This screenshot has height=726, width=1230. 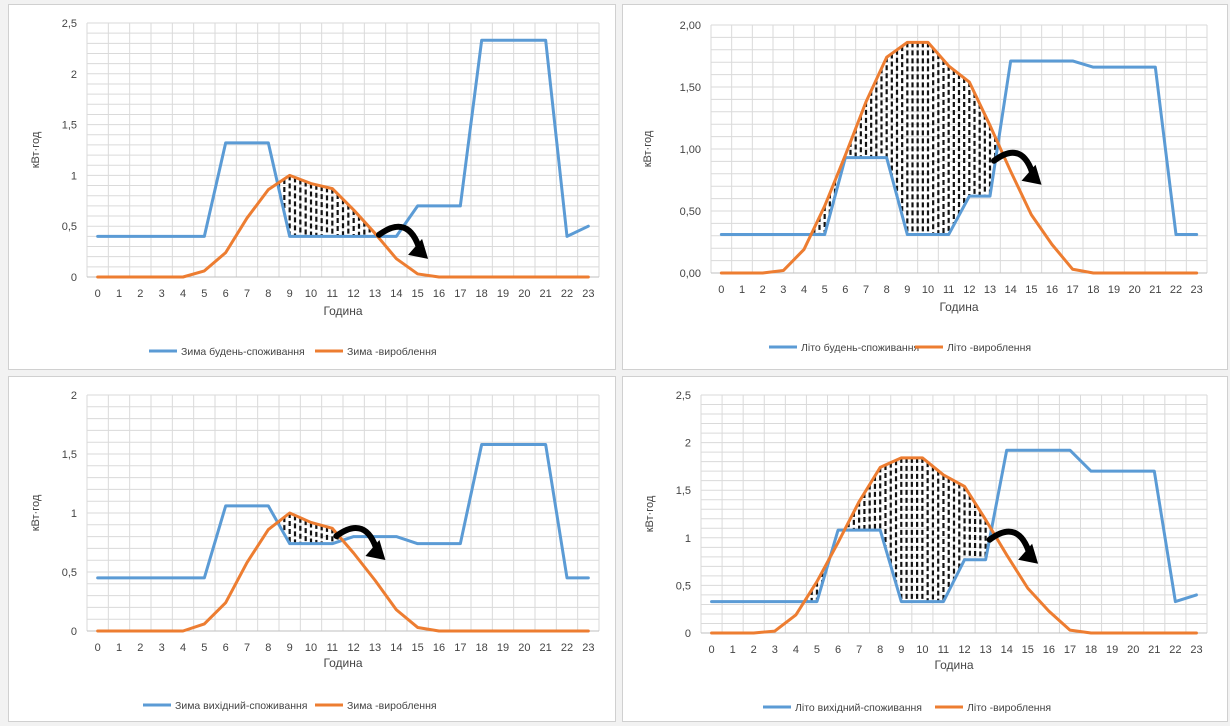 I want to click on y-tick-label: 0,00, so click(x=690, y=274).